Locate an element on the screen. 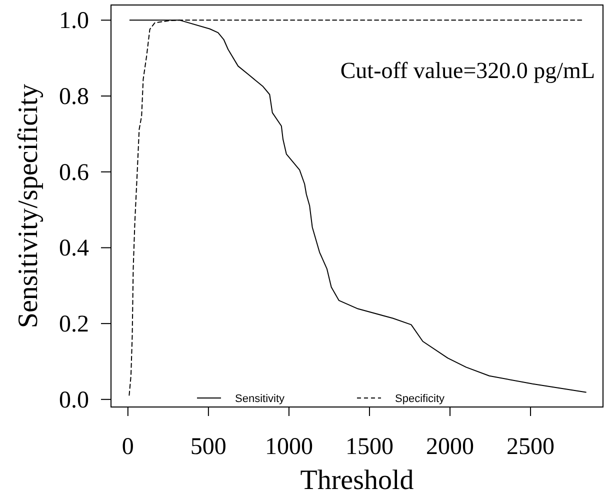  x-tick-label: 1500 is located at coordinates (369, 447).